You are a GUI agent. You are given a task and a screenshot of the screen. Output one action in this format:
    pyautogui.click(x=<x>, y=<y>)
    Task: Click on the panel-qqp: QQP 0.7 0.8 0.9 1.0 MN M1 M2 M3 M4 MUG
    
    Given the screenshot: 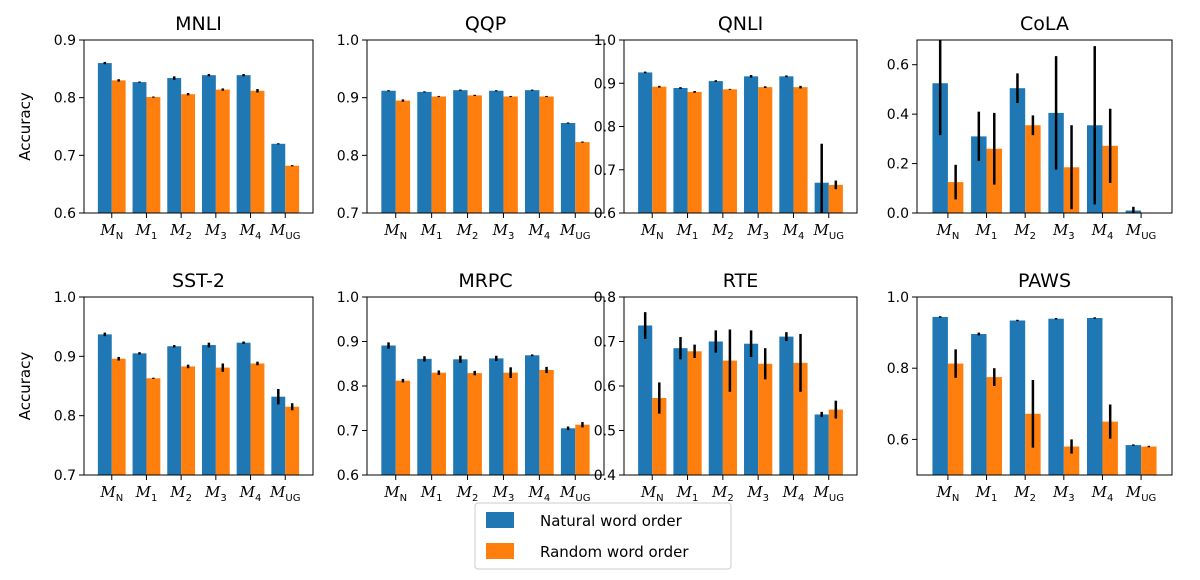 What is the action you would take?
    pyautogui.click(x=471, y=127)
    